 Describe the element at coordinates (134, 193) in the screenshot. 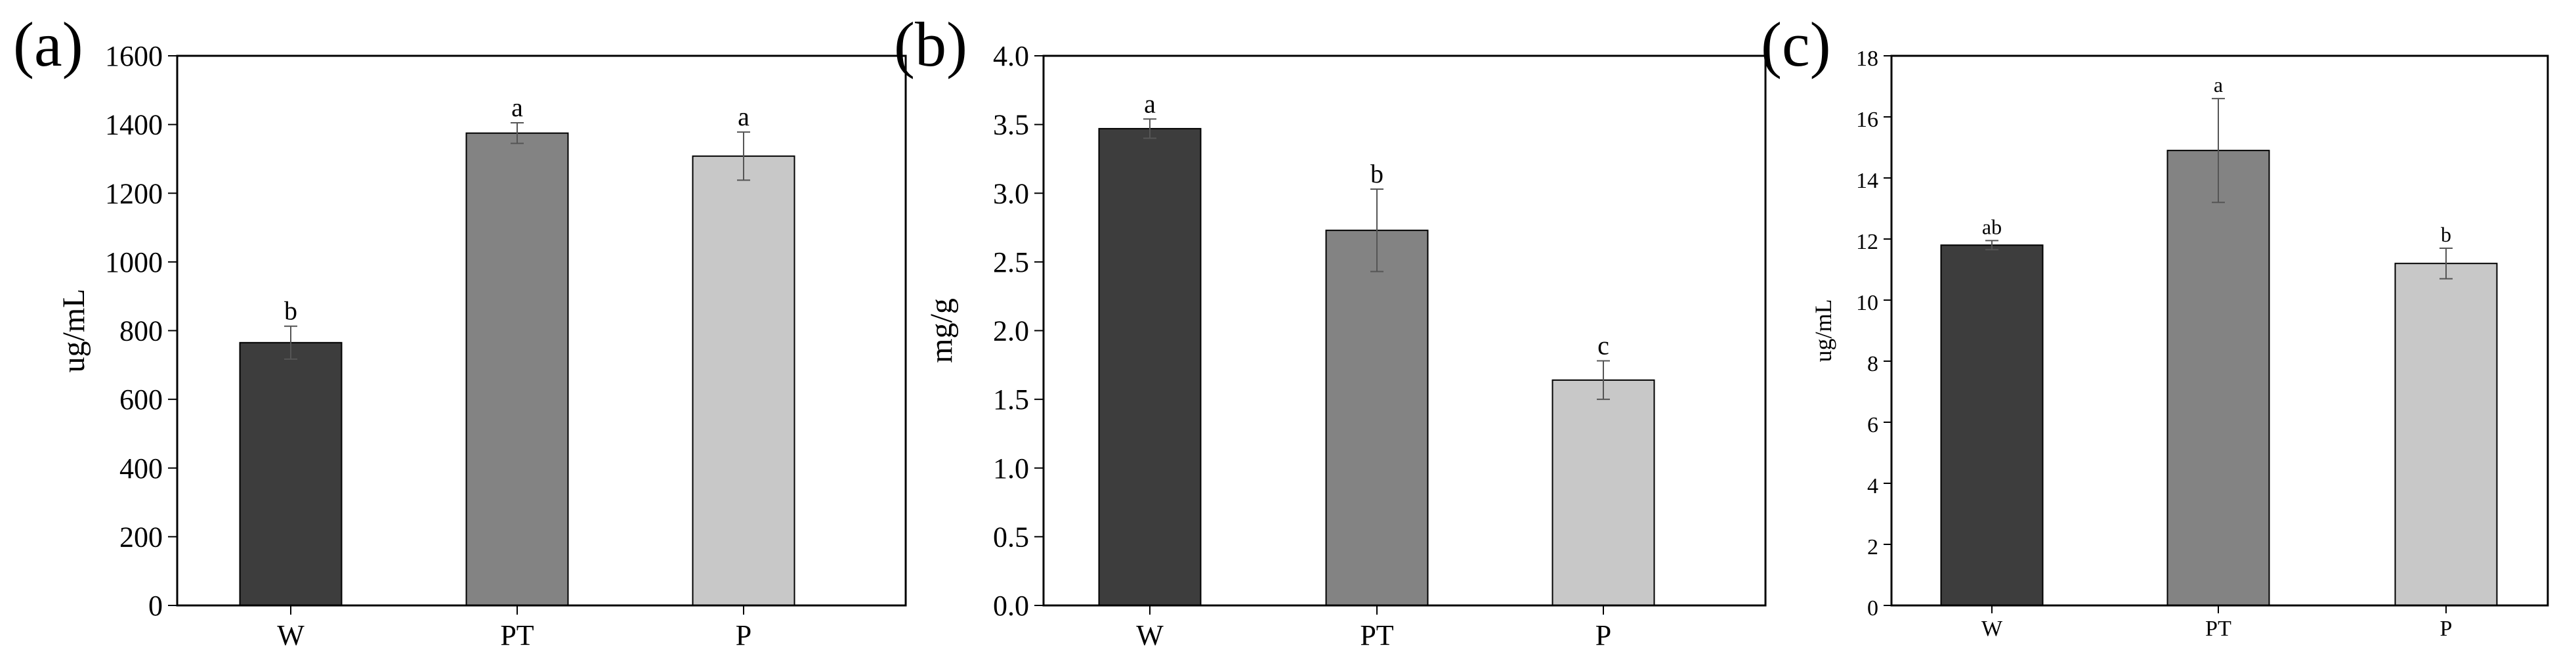

I see `y-tick-label: 1200` at that location.